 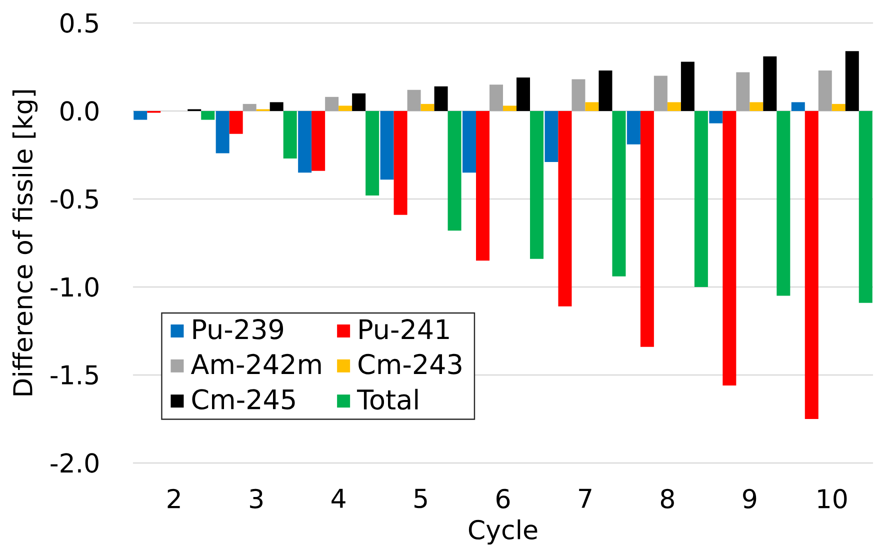 I want to click on legend-label: Cm-245, so click(x=243, y=399).